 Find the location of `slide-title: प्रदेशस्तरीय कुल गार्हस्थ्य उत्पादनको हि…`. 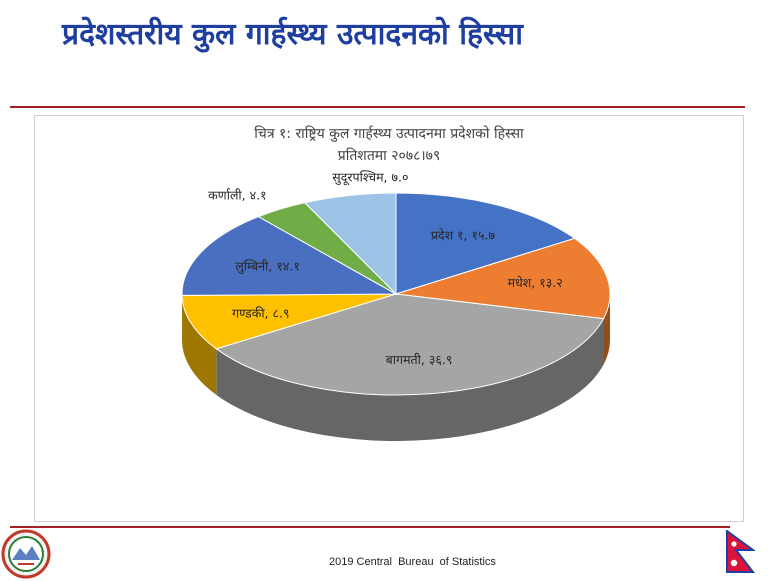

slide-title: प्रदेशस्तरीय कुल गार्हस्थ्य उत्पादनको हि… is located at coordinates (292, 34).